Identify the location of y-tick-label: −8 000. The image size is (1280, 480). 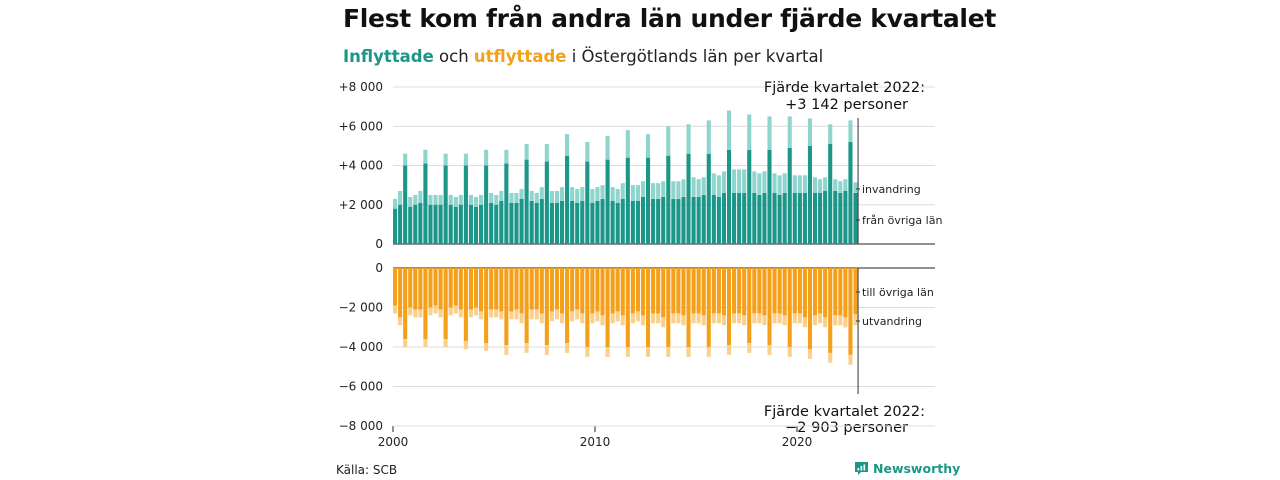
(361, 426).